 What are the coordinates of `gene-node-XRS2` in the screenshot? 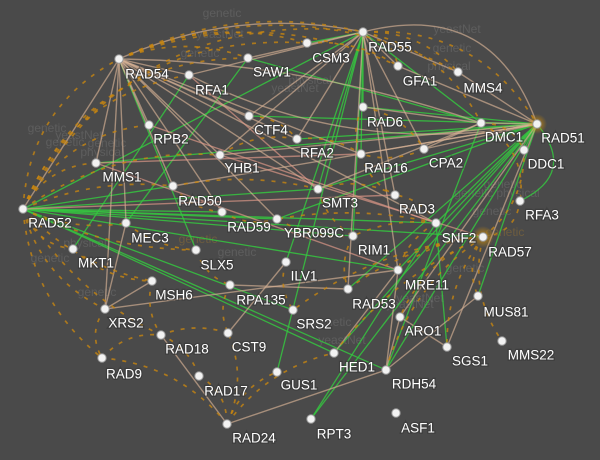 It's located at (105, 309).